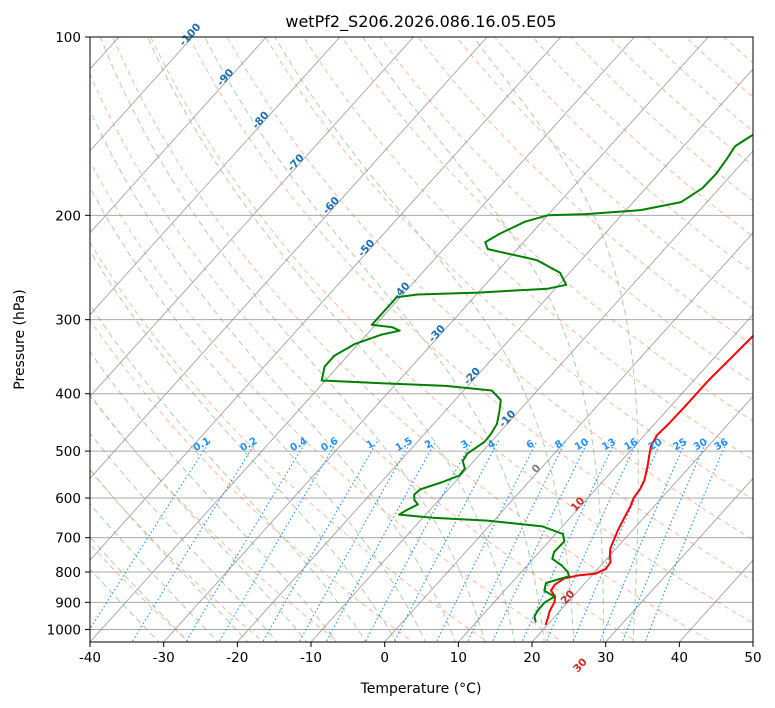 The height and width of the screenshot is (708, 775). I want to click on y-tick-label: 900, so click(68, 603).